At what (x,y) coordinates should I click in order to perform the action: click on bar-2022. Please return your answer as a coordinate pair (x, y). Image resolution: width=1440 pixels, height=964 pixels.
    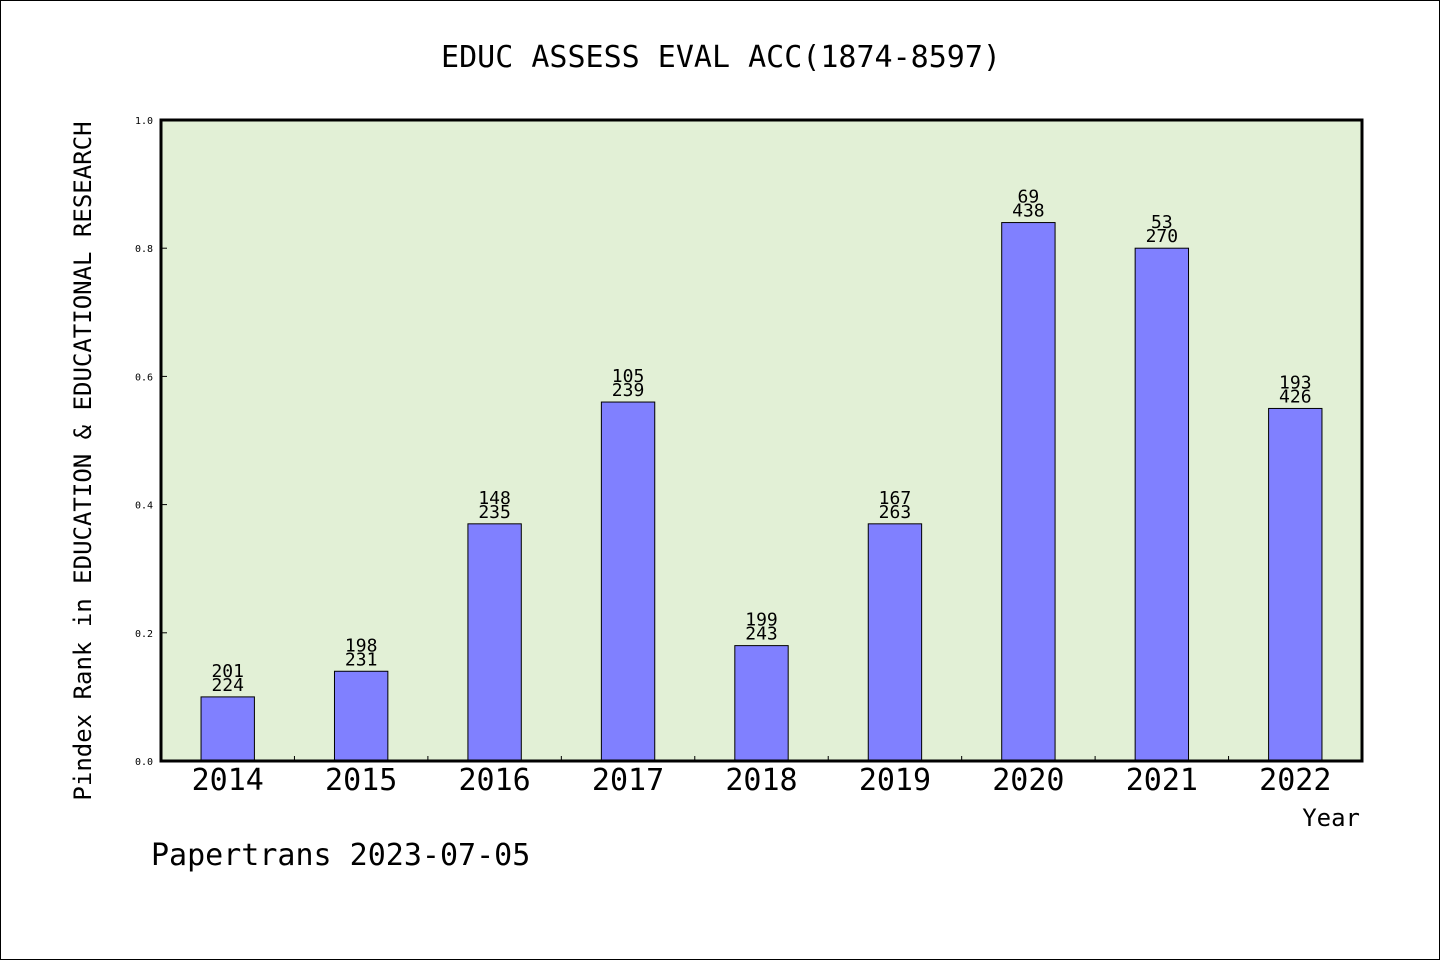
    Looking at the image, I should click on (1295, 584).